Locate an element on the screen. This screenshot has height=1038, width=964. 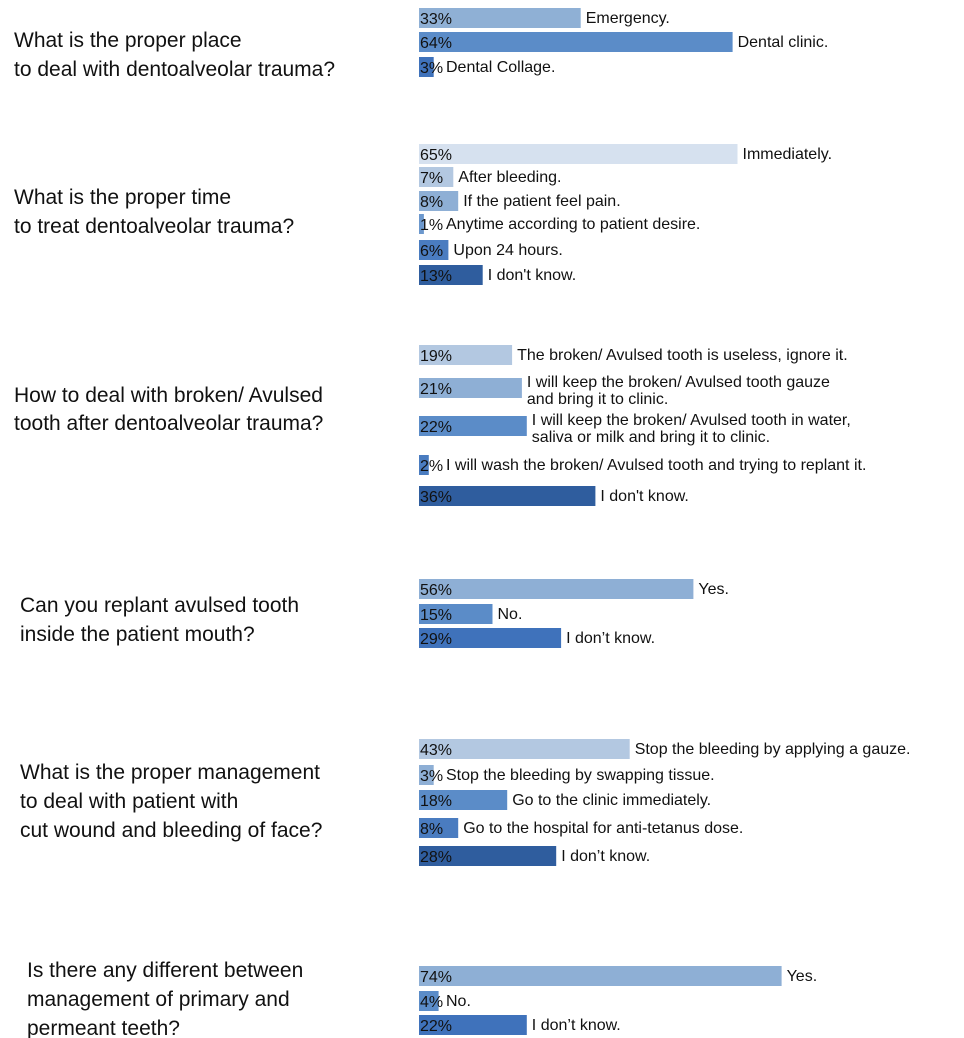
answer-label-q3-5: I don't know. is located at coordinates (644, 496).